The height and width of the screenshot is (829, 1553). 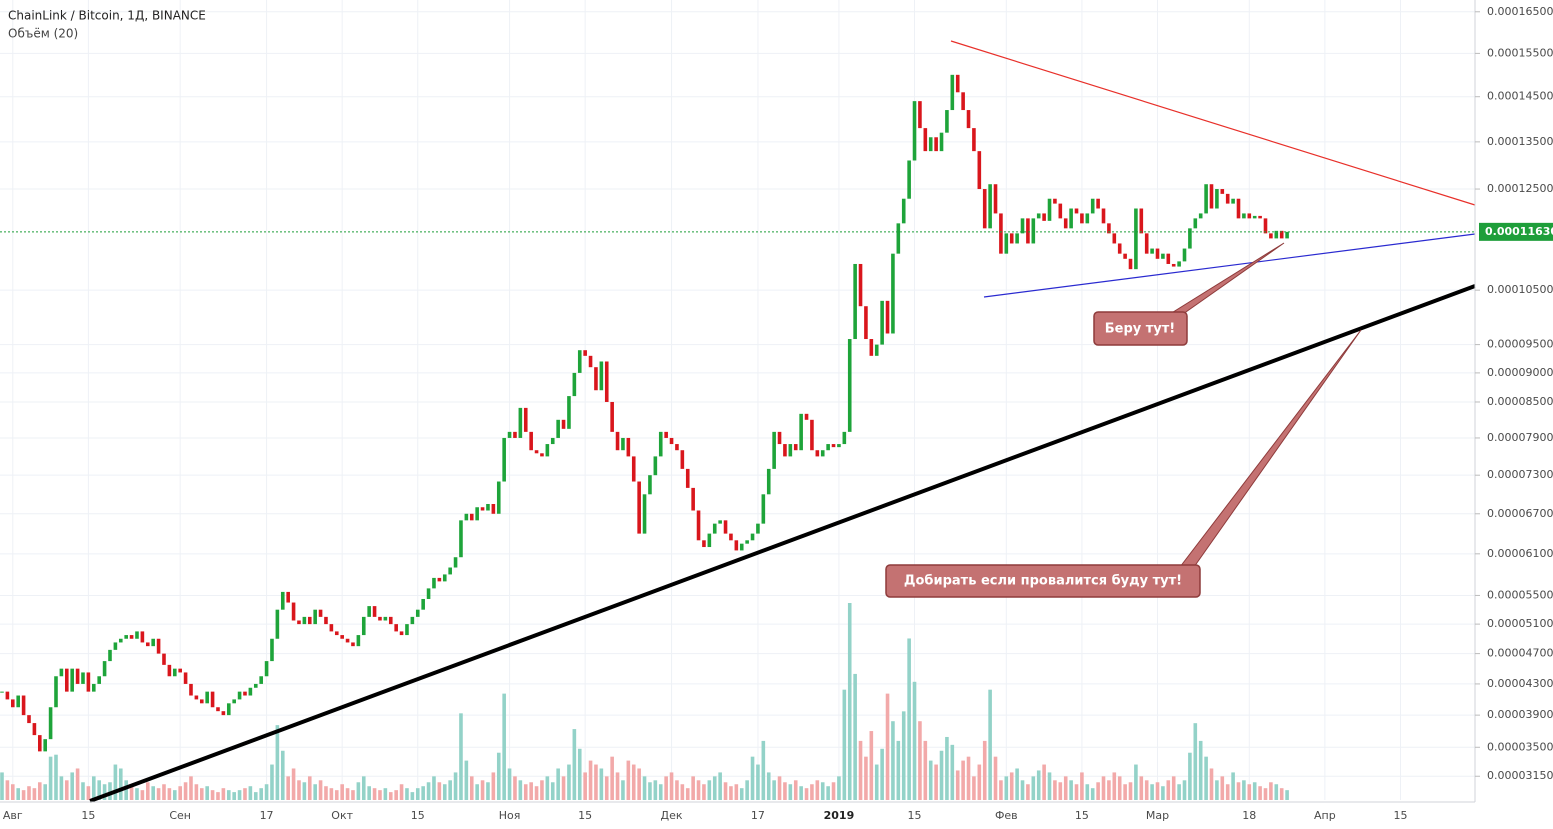 I want to click on x-tick-label: 18, so click(x=1249, y=815).